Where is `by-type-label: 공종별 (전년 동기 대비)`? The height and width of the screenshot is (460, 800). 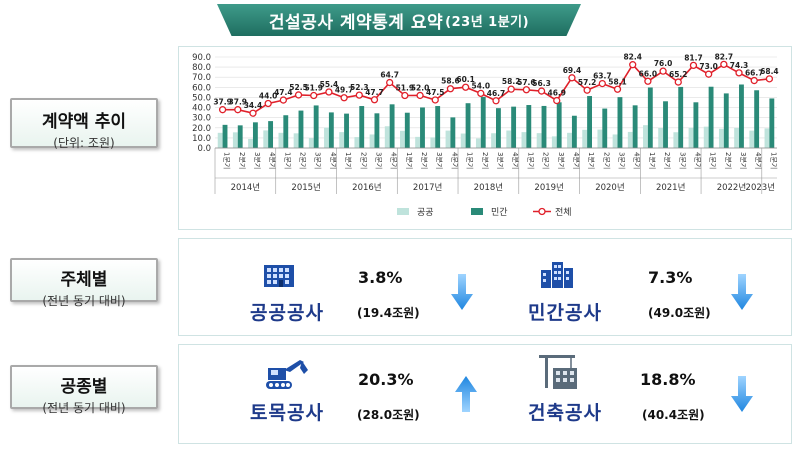 by-type-label: 공종별 (전년 동기 대비) is located at coordinates (84, 390).